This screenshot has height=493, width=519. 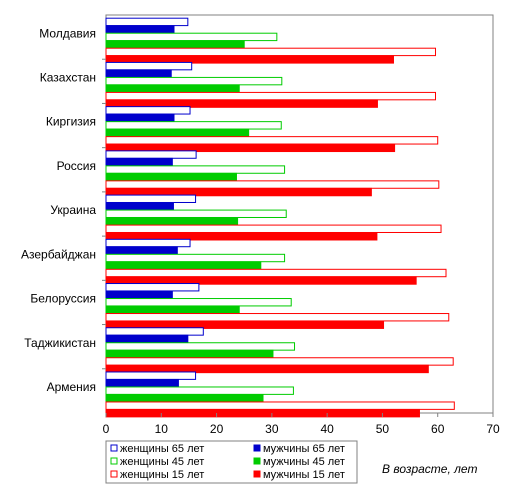 I want to click on legend-label: женщины 45 лет, so click(x=162, y=462).